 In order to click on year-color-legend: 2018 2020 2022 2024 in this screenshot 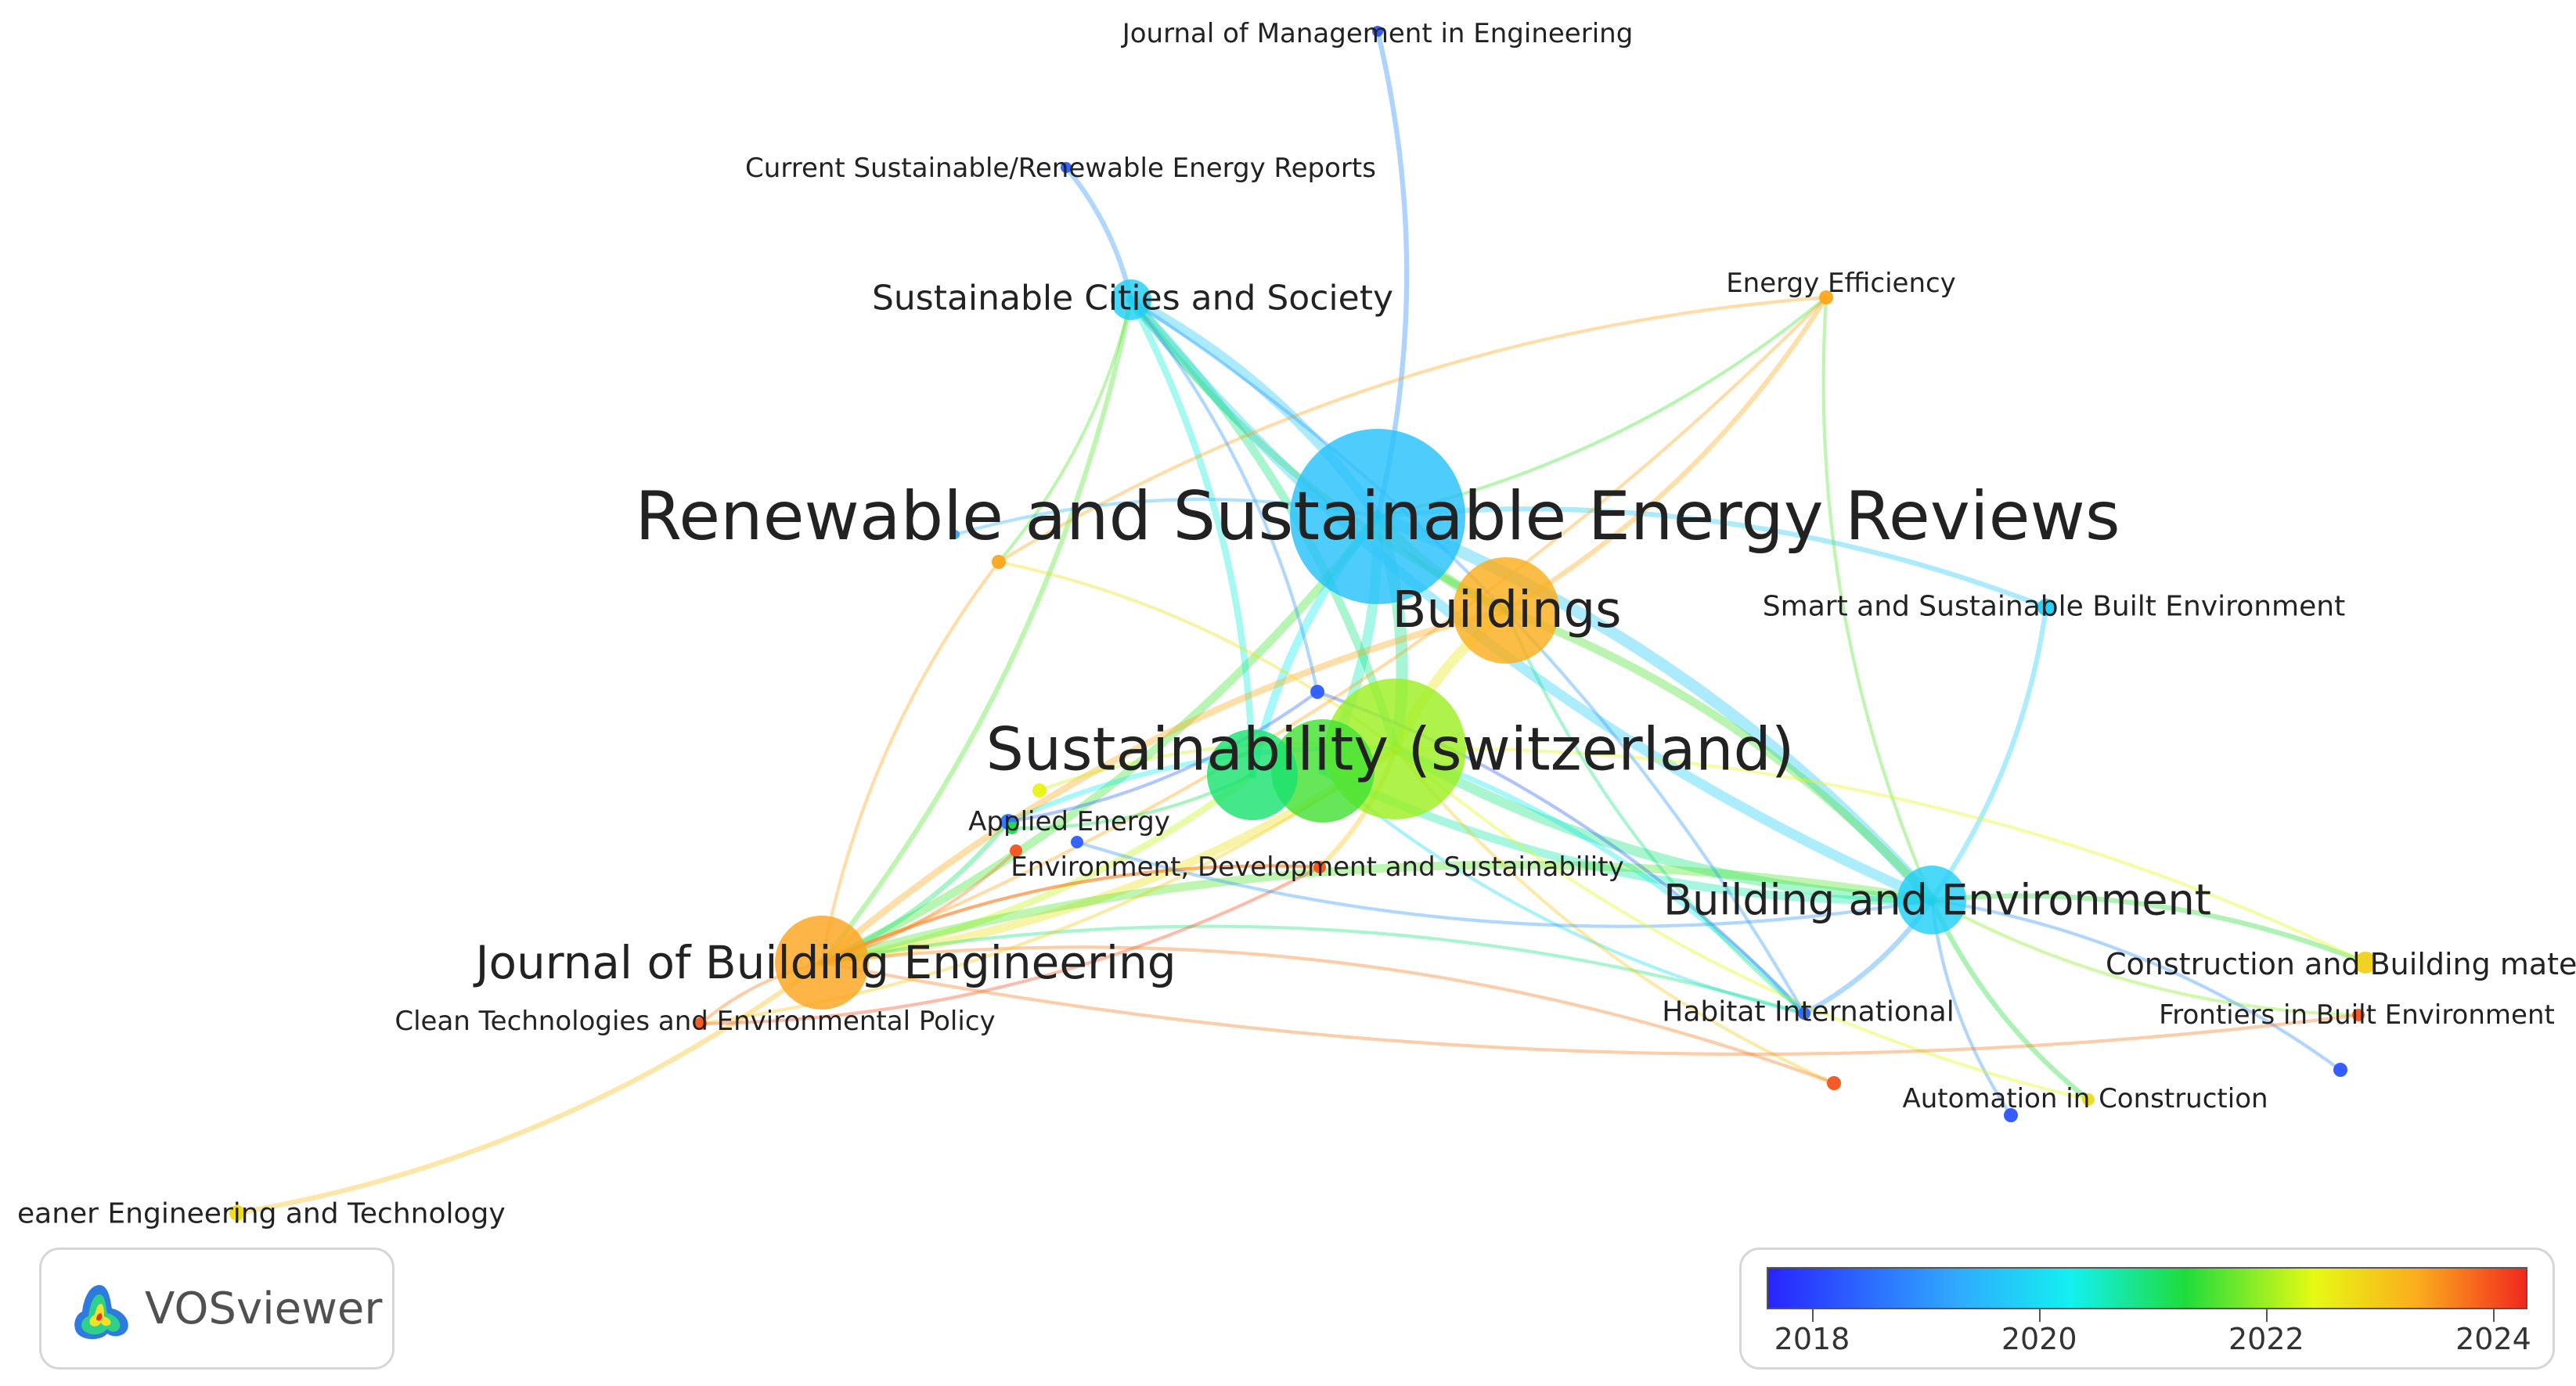, I will do `click(2147, 1308)`.